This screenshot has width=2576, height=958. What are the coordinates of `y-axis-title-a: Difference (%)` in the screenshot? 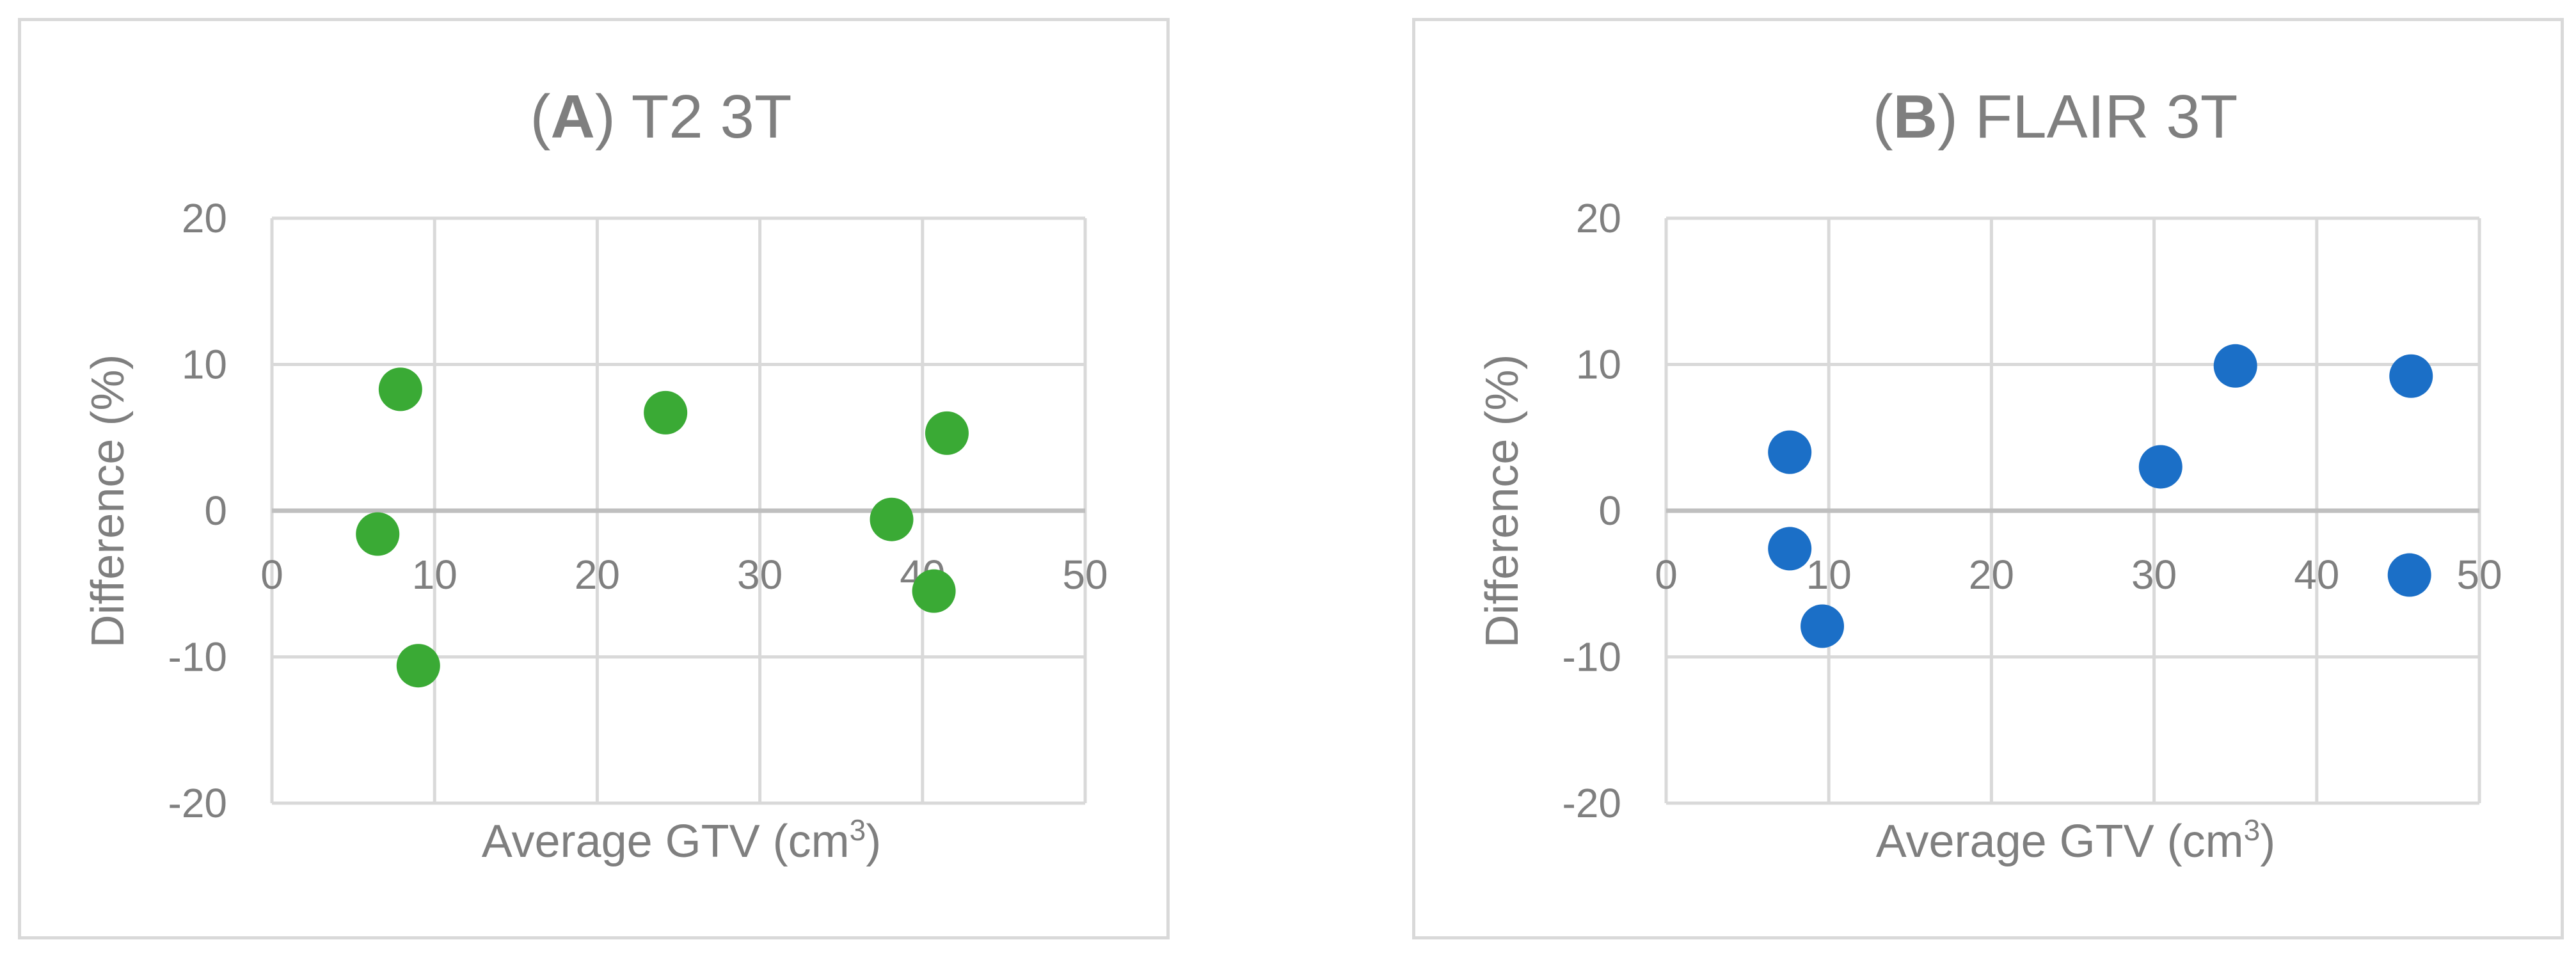 It's located at (109, 501).